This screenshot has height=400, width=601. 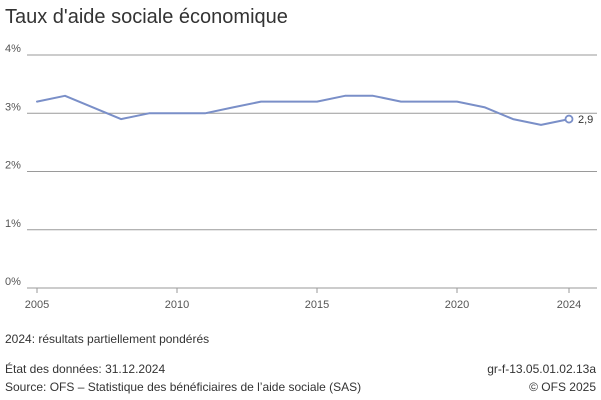 I want to click on data-state: État des données: 31.12.2024, so click(x=85, y=369).